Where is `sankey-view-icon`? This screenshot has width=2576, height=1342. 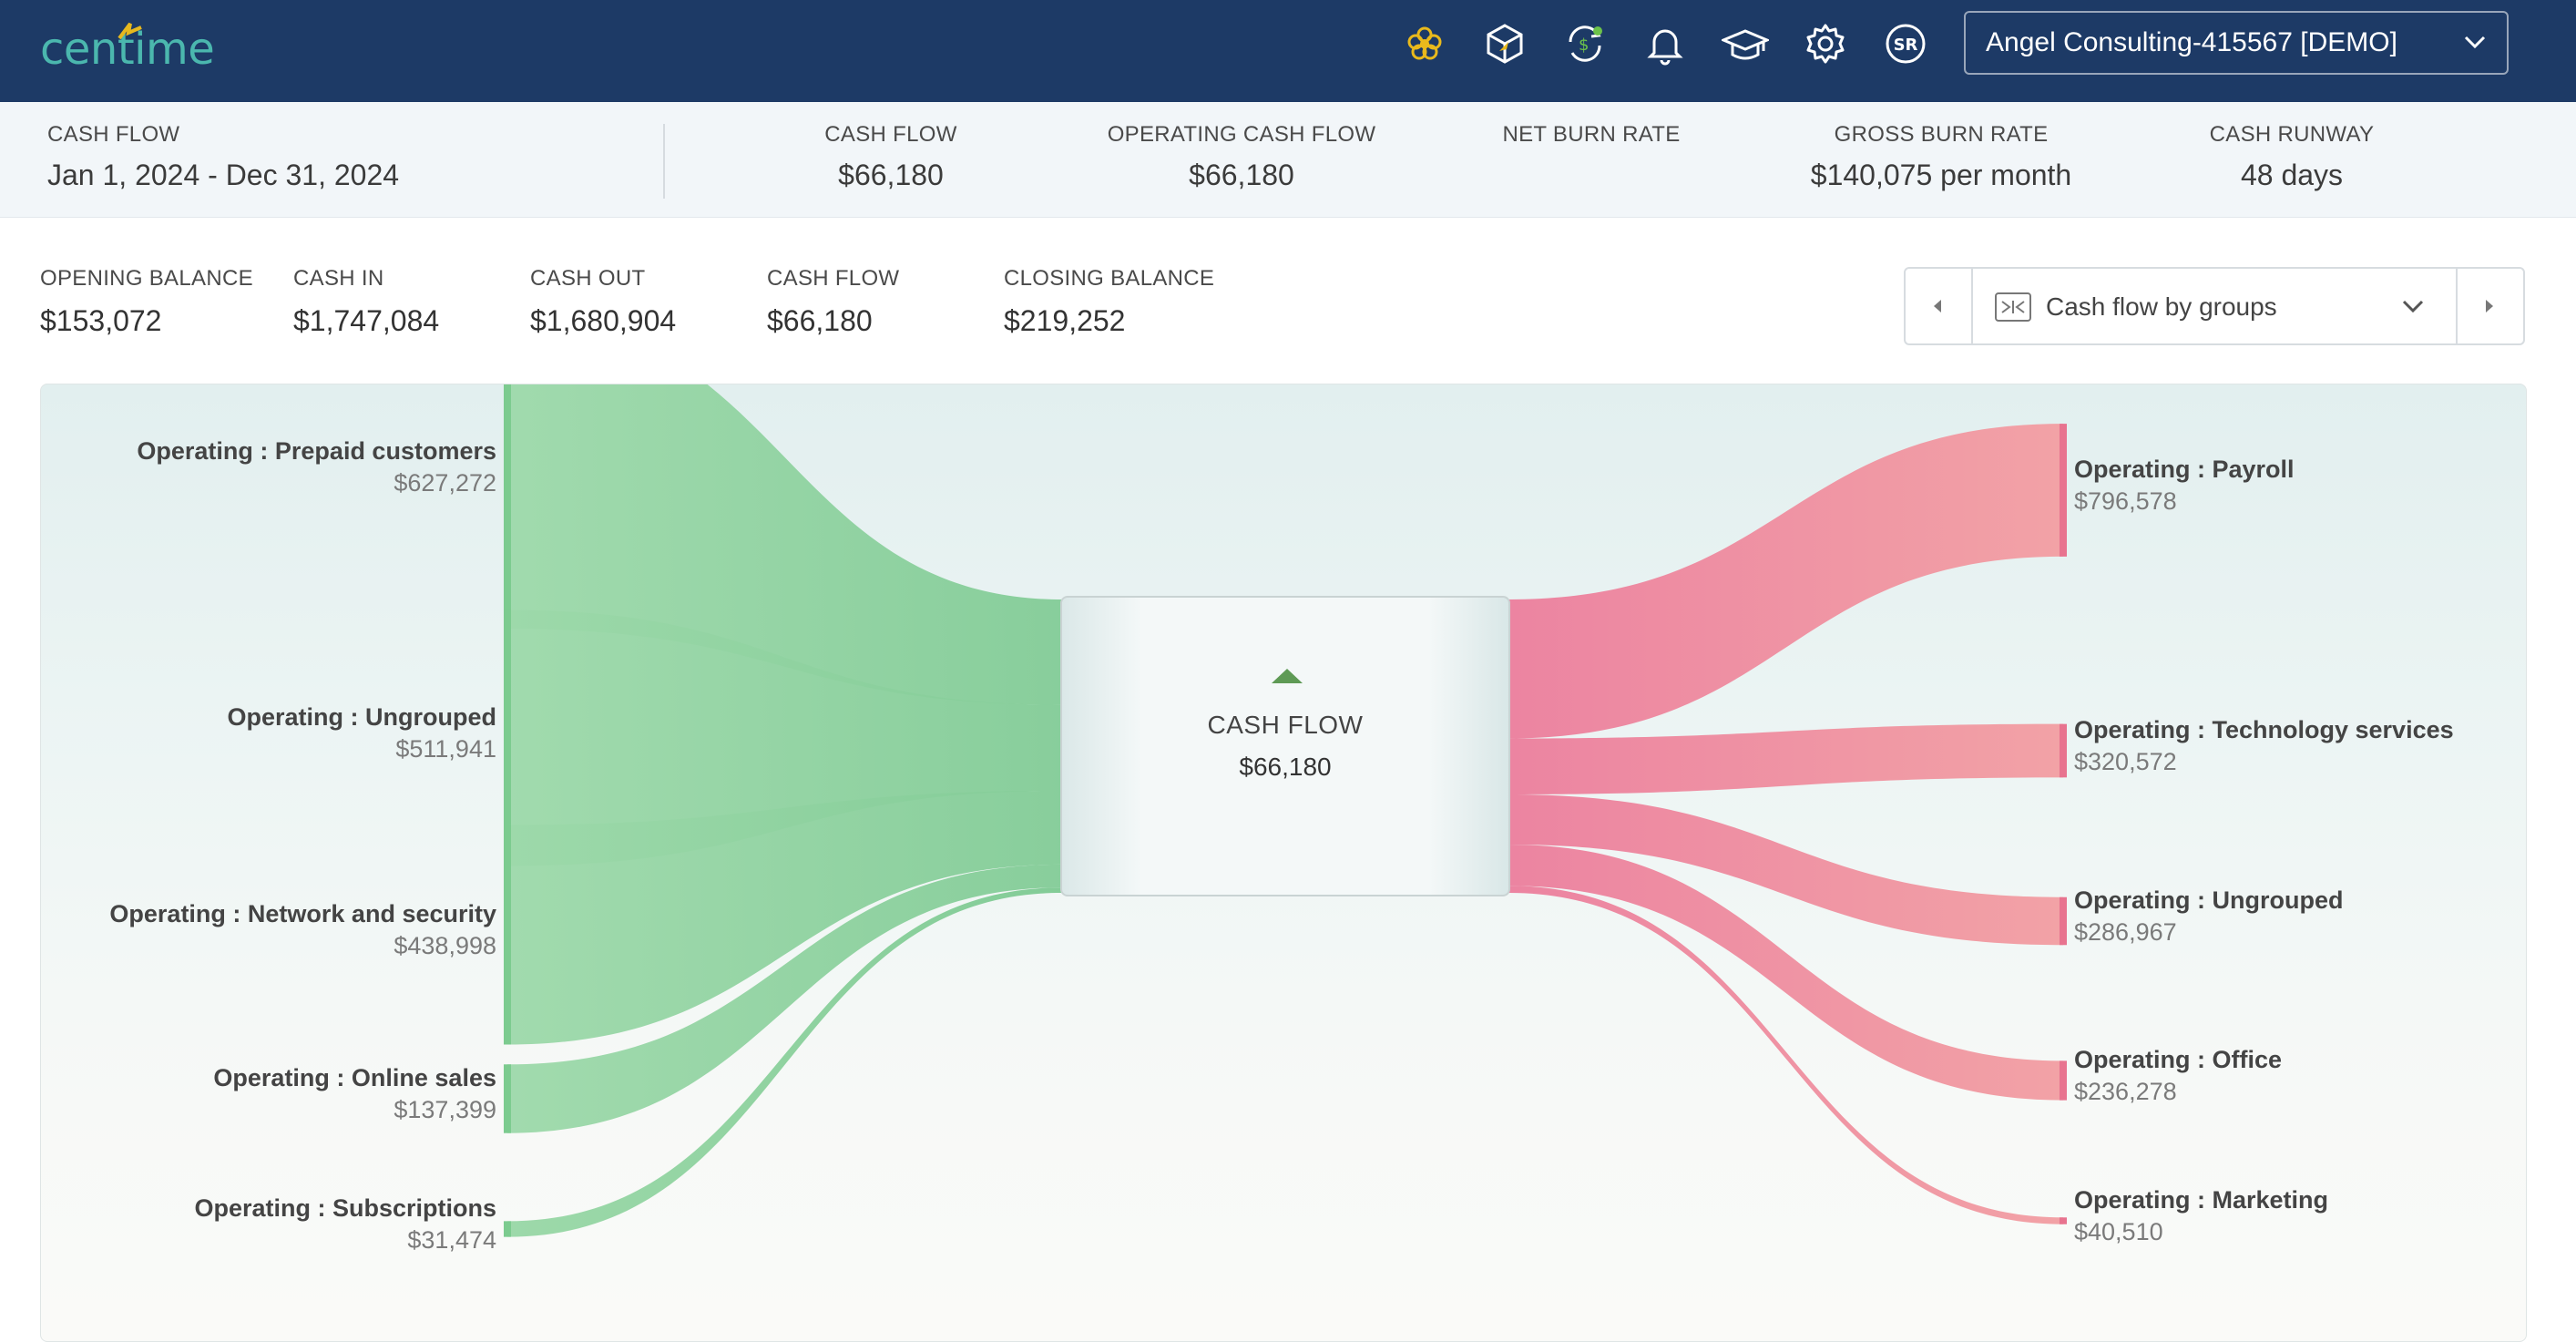 sankey-view-icon is located at coordinates (2013, 307).